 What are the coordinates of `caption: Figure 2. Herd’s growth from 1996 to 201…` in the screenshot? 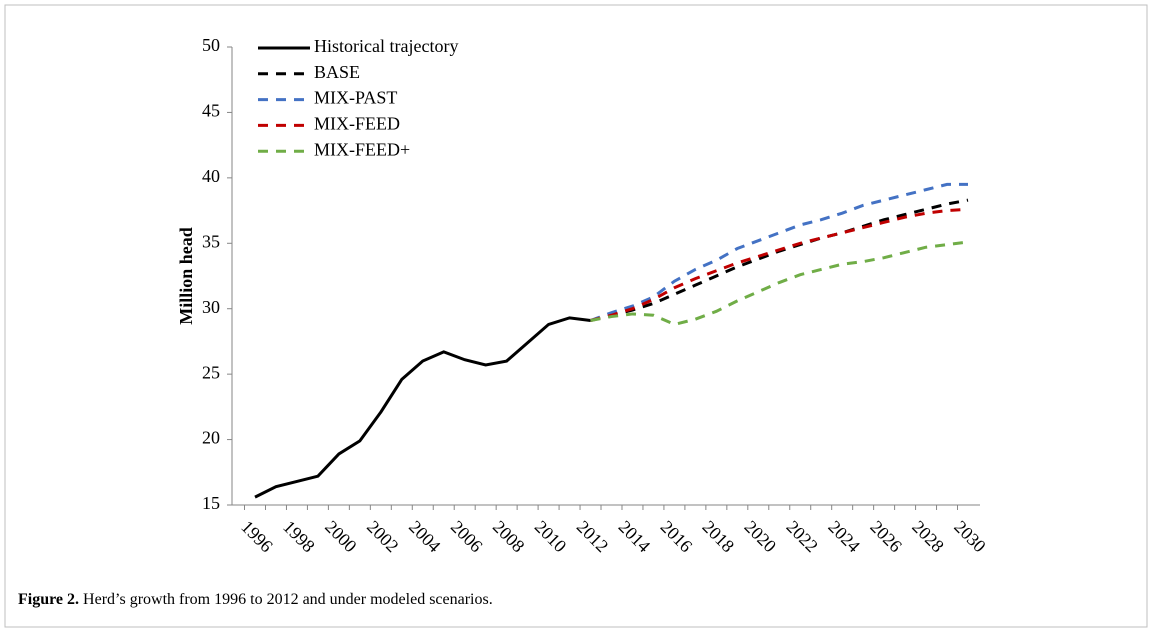 It's located at (255, 599).